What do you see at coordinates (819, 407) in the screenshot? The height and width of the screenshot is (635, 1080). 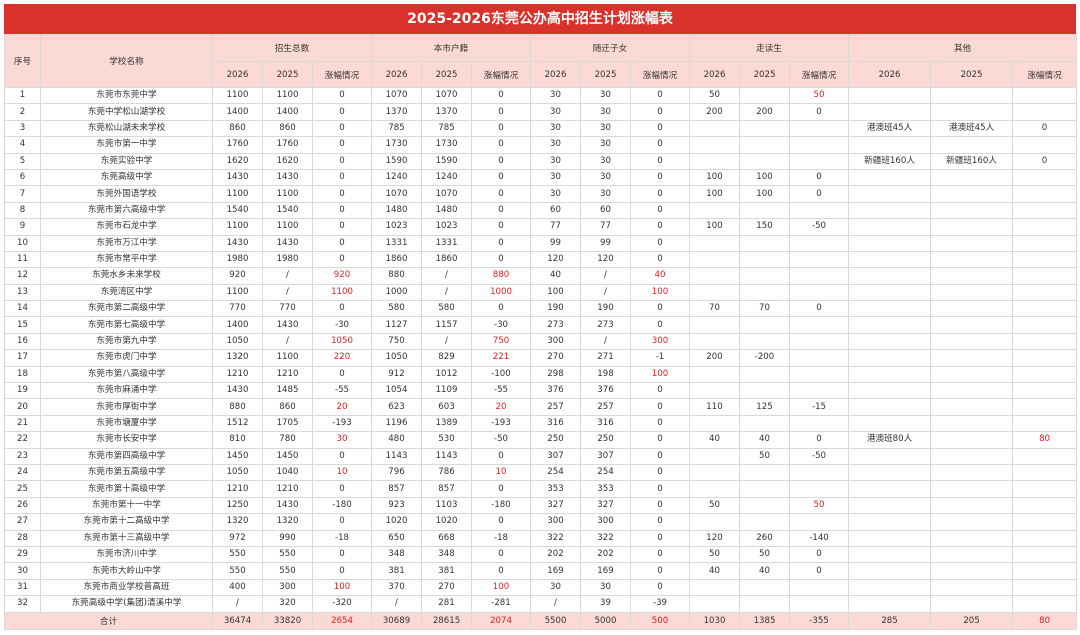 I see `table-cell: -15` at bounding box center [819, 407].